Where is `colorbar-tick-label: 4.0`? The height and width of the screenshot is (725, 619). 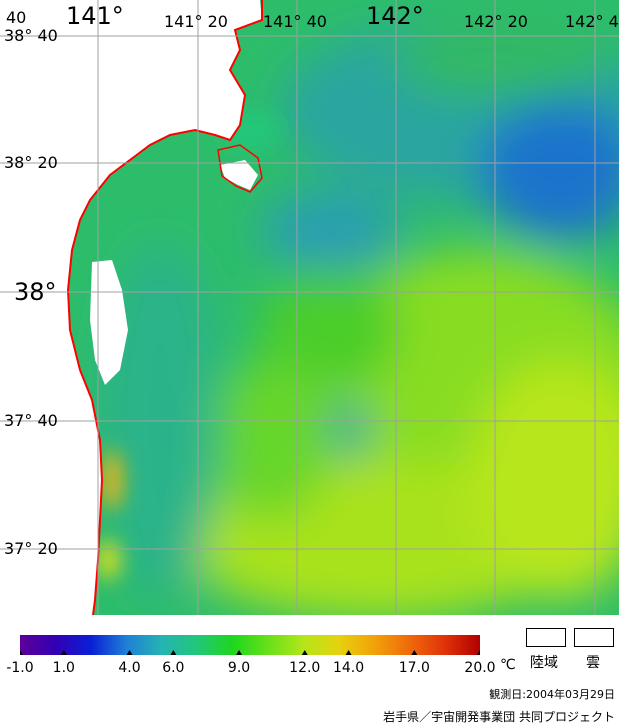 colorbar-tick-label: 4.0 is located at coordinates (129, 668).